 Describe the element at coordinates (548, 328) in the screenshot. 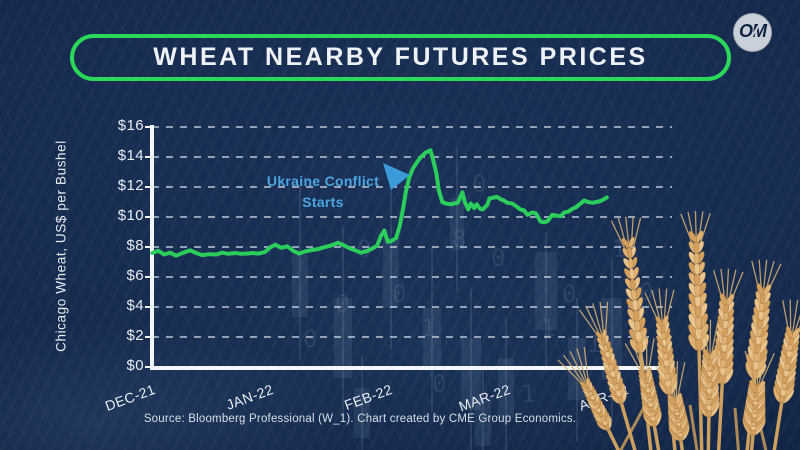

I see `background-digit: 1` at that location.